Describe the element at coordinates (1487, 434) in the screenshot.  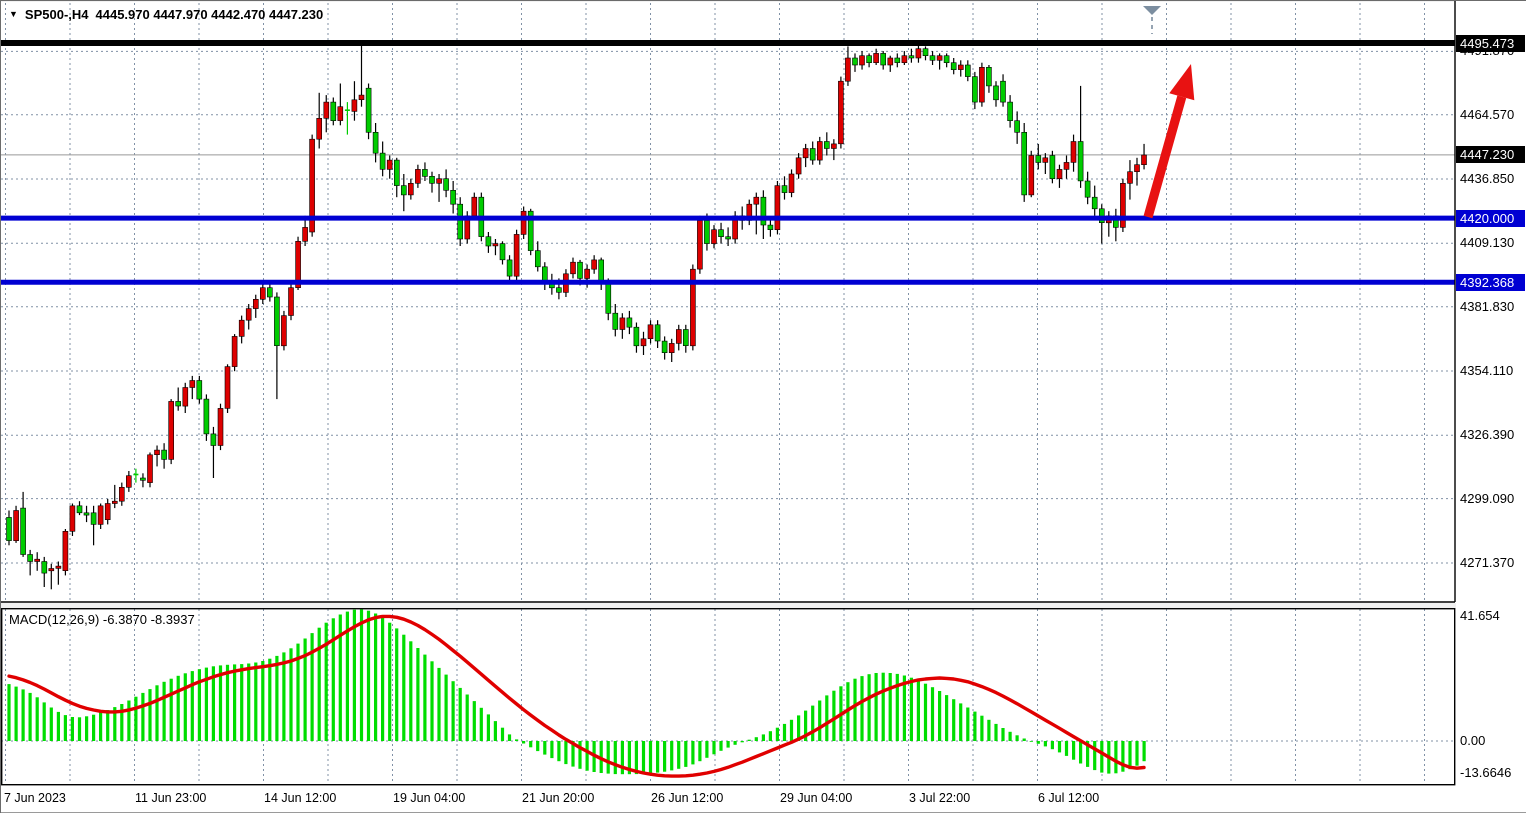
I see `price-axis-label: 4326.390` at that location.